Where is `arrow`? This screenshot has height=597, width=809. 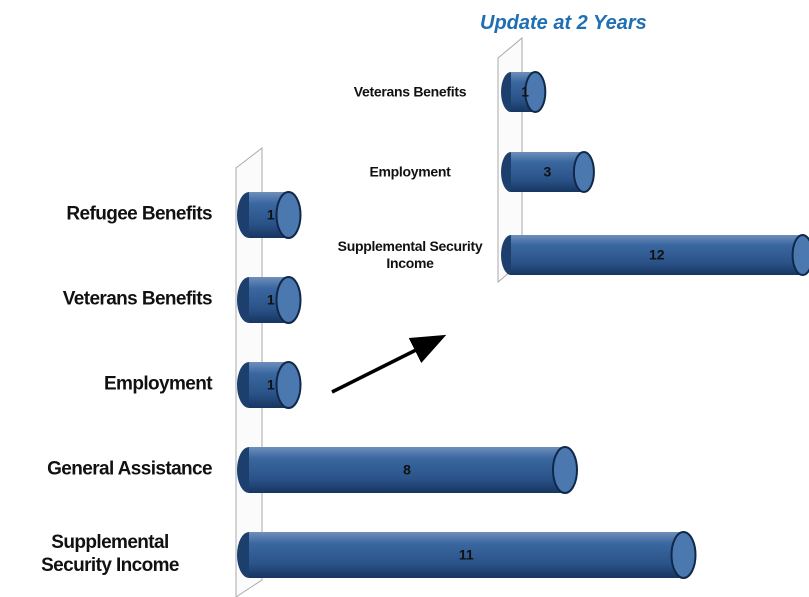 arrow is located at coordinates (389, 364).